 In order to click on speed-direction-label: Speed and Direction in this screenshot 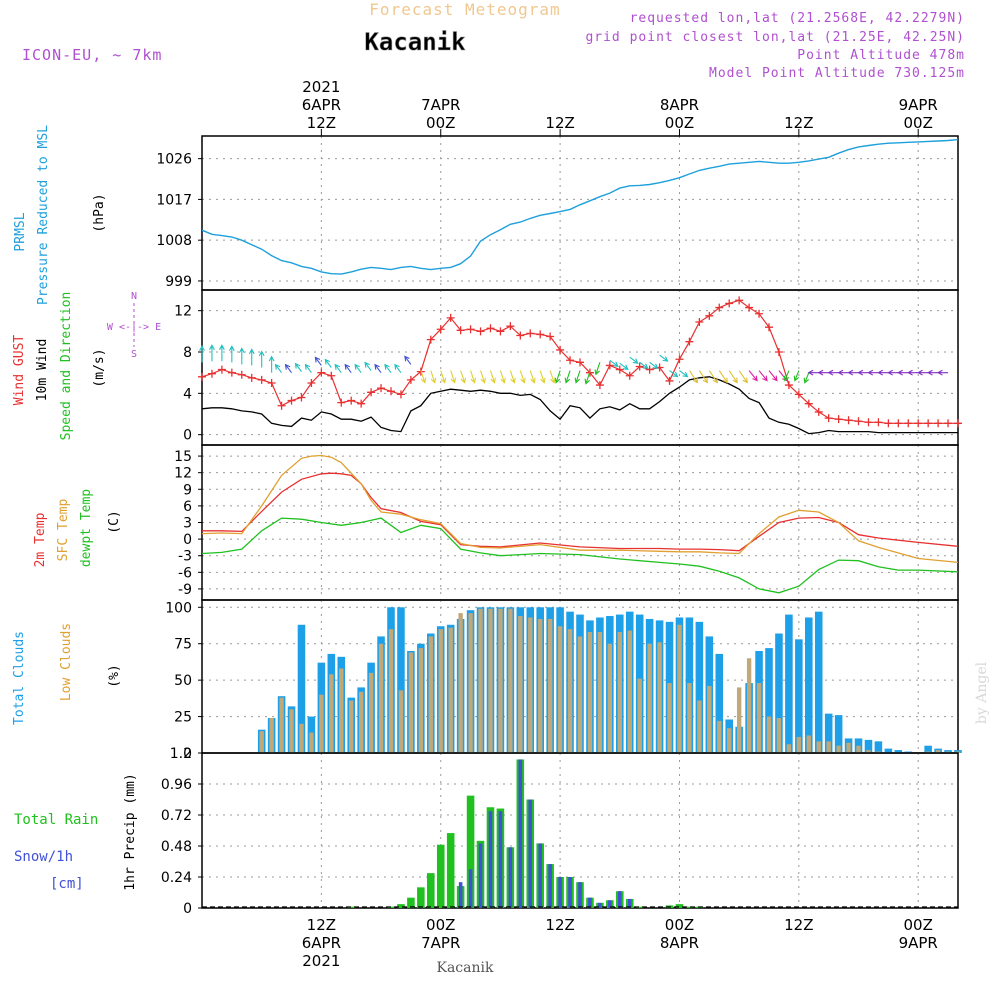, I will do `click(66, 366)`.